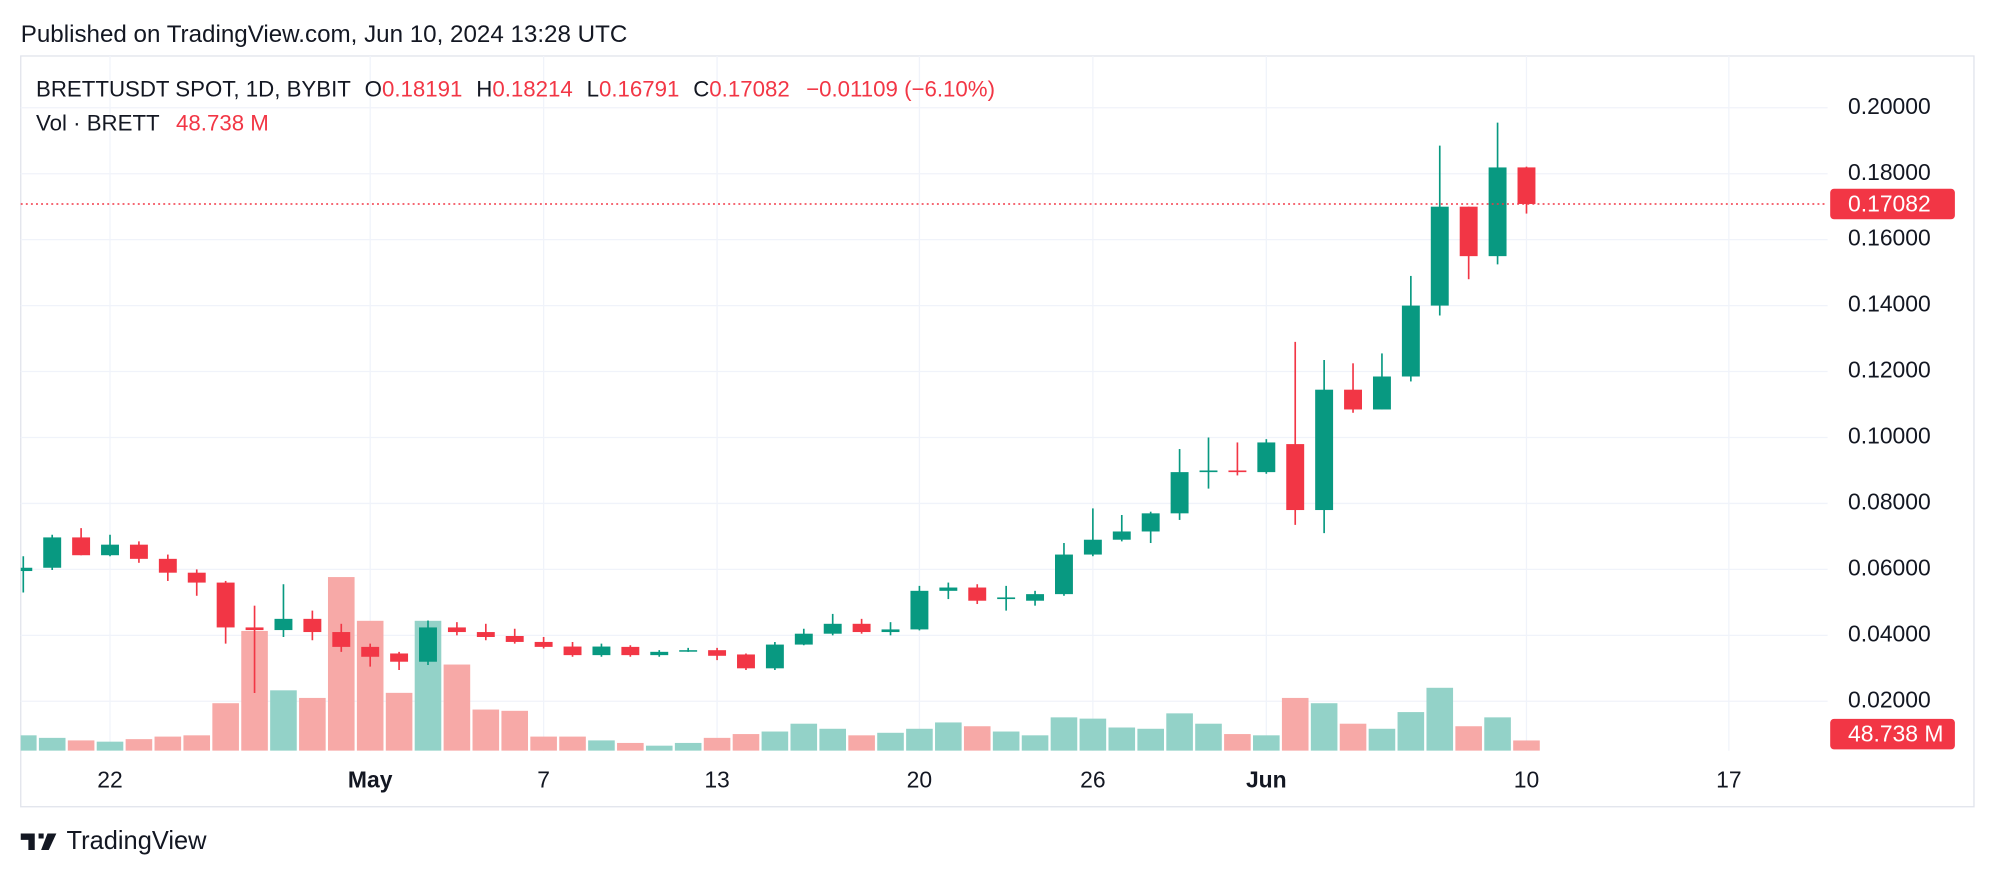 This screenshot has height=878, width=1996. Describe the element at coordinates (1889, 501) in the screenshot. I see `y-tick-label: 0.08000` at that location.